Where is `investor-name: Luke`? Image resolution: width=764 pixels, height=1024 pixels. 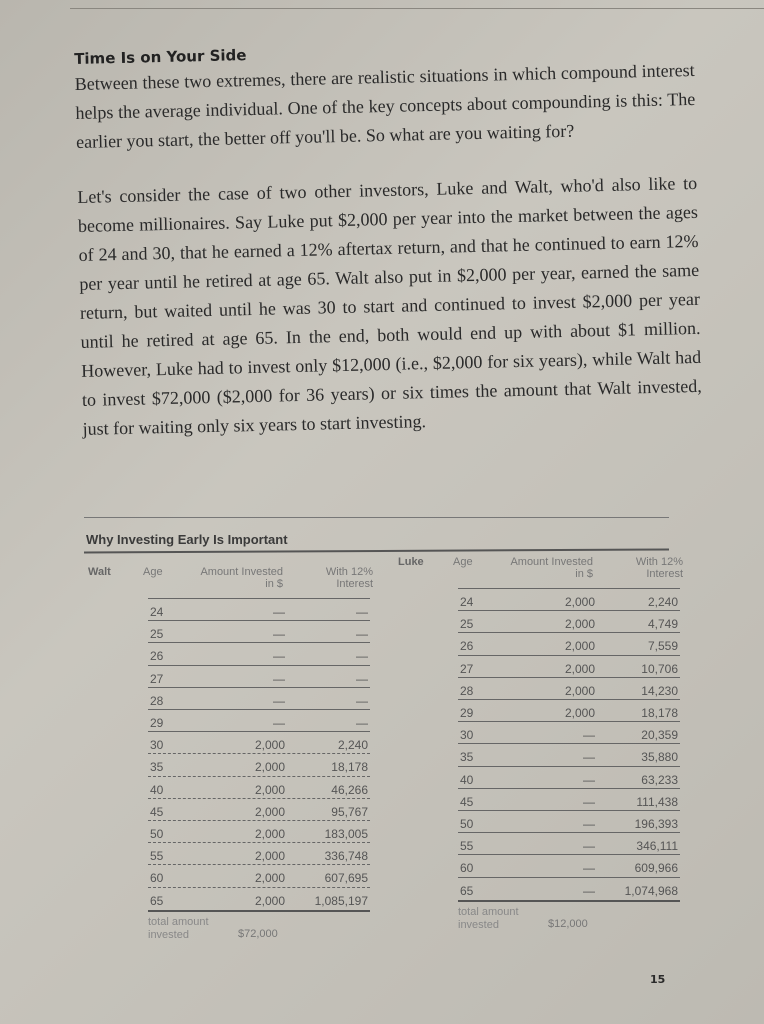 investor-name: Luke is located at coordinates (411, 562).